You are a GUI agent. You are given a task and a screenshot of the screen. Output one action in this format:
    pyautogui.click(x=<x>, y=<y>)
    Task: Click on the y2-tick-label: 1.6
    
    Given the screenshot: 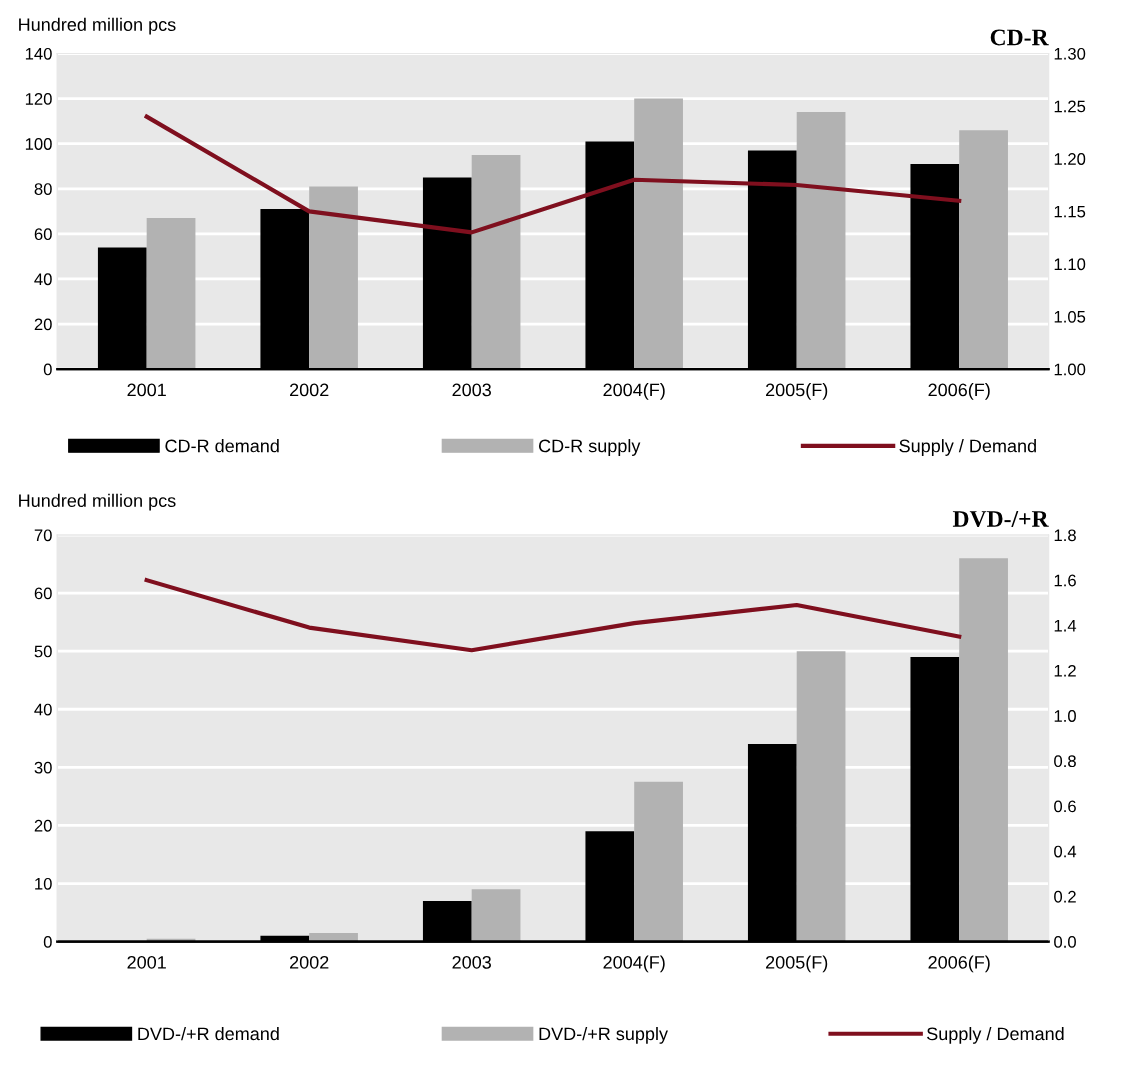 What is the action you would take?
    pyautogui.click(x=1065, y=580)
    